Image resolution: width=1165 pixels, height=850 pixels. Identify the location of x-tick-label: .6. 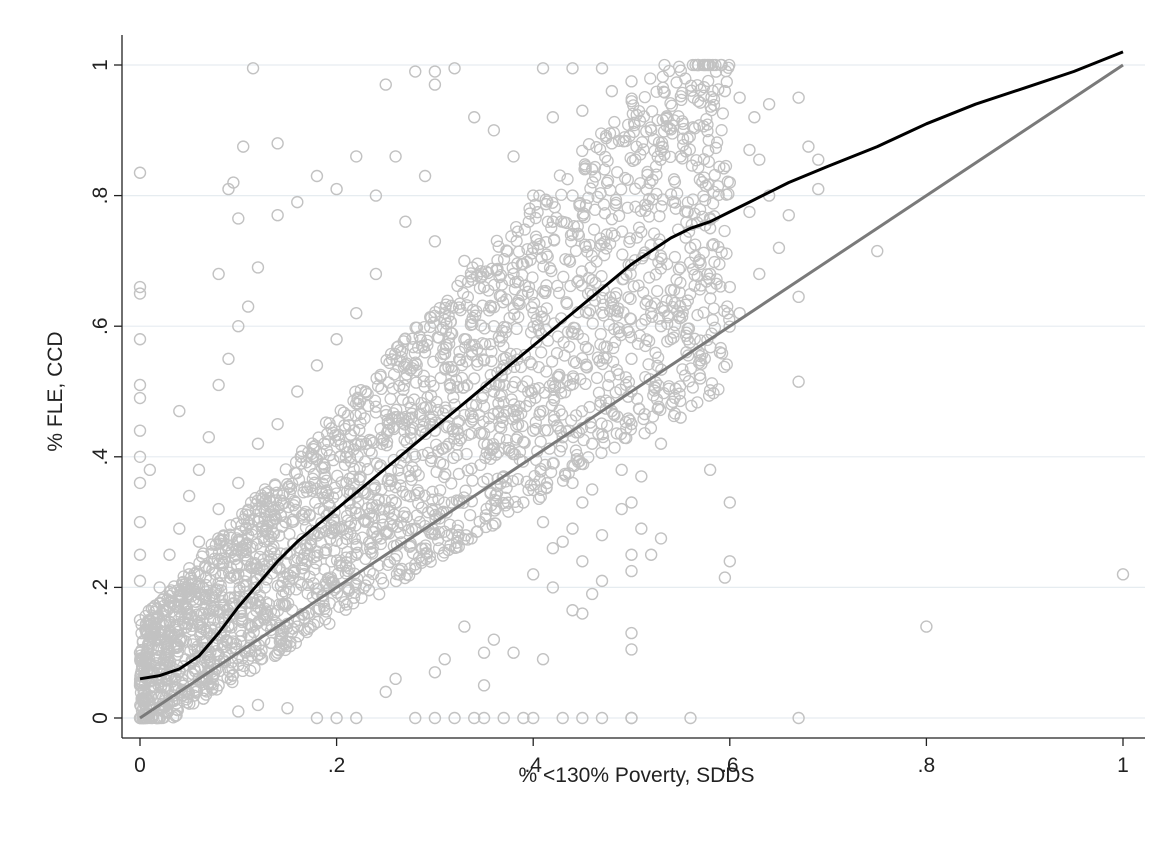
(730, 765).